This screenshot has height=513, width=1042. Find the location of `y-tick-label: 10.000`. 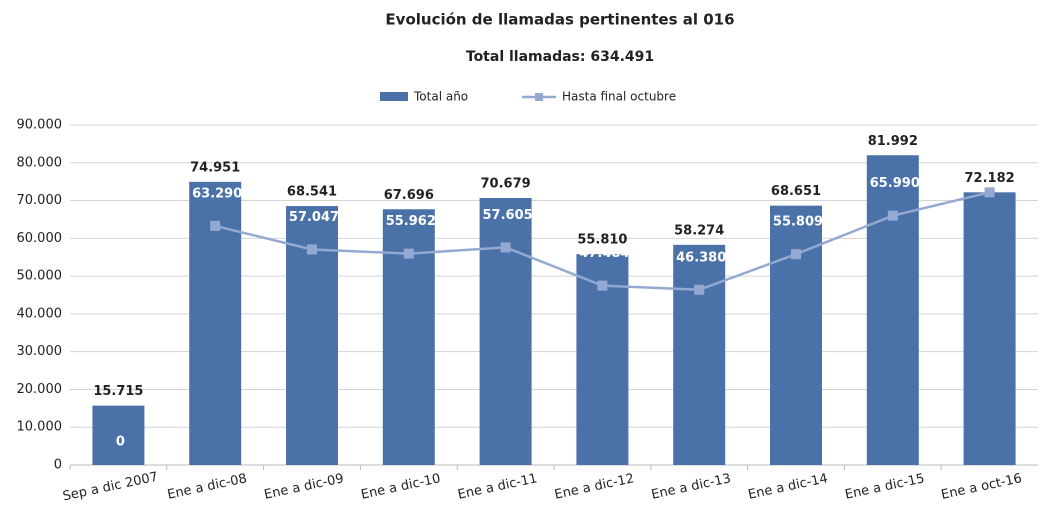

y-tick-label: 10.000 is located at coordinates (40, 427).